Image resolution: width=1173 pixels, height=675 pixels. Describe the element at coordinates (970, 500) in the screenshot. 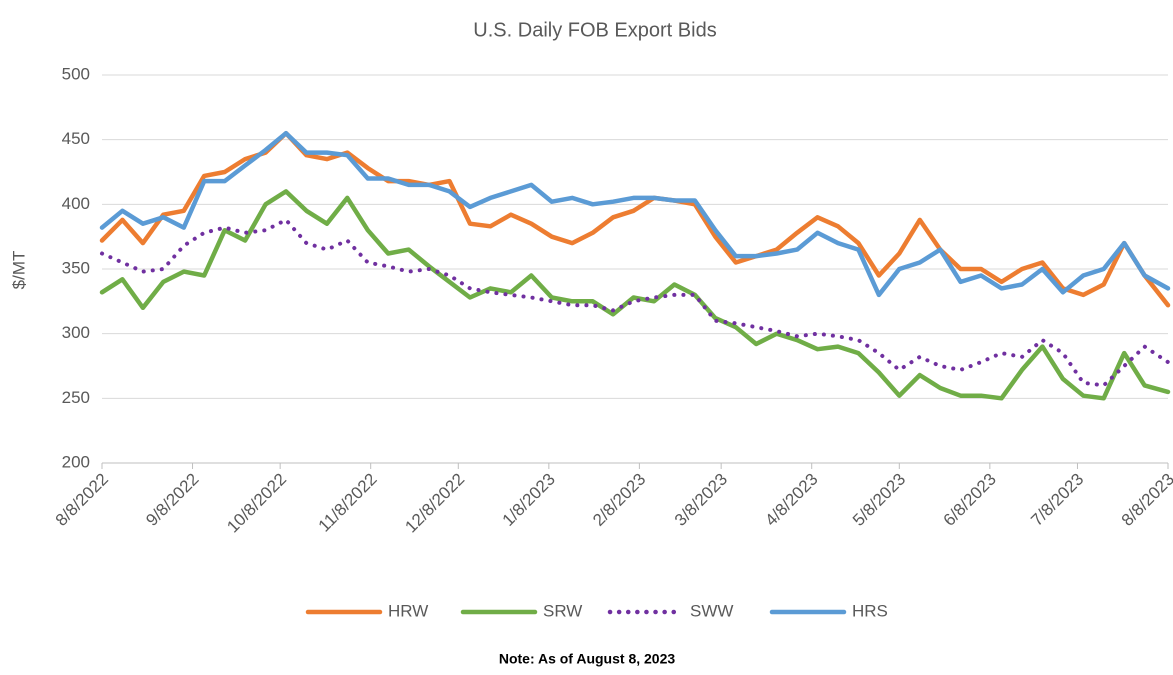

I see `x-tick-label: 6/8/2023` at that location.